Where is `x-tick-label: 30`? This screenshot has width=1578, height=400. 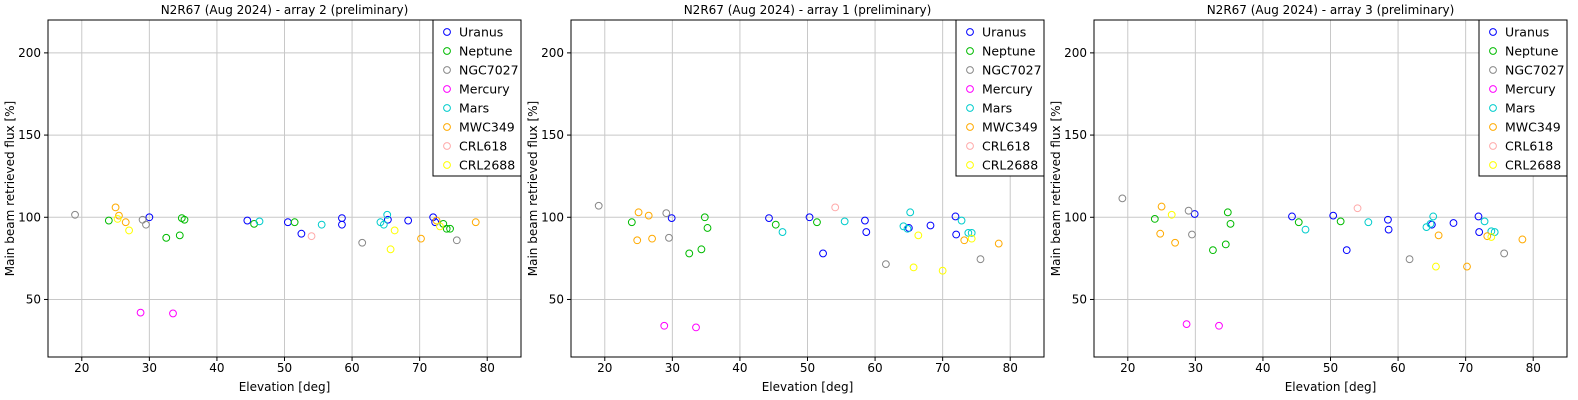 x-tick-label: 30 is located at coordinates (149, 368).